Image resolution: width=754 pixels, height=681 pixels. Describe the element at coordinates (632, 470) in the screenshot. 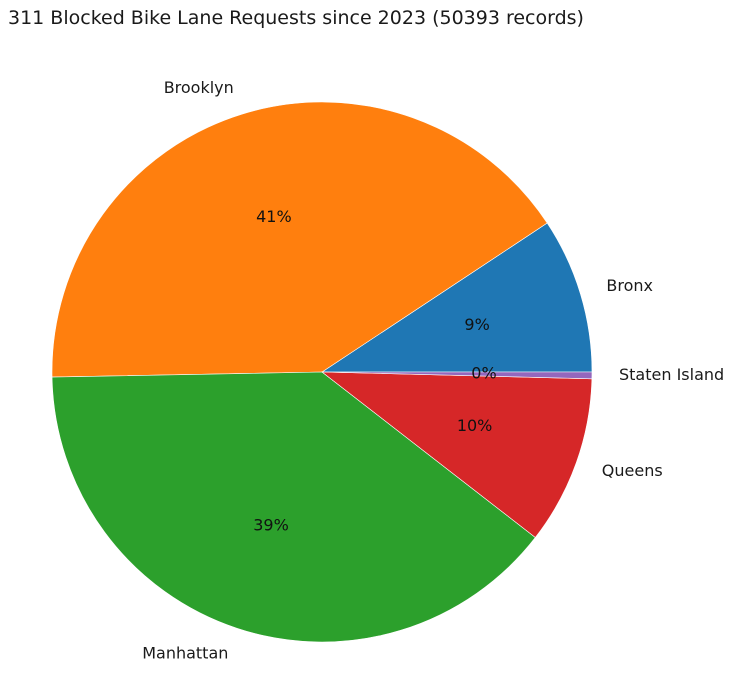

I see `slice-label-queens: Queens` at that location.